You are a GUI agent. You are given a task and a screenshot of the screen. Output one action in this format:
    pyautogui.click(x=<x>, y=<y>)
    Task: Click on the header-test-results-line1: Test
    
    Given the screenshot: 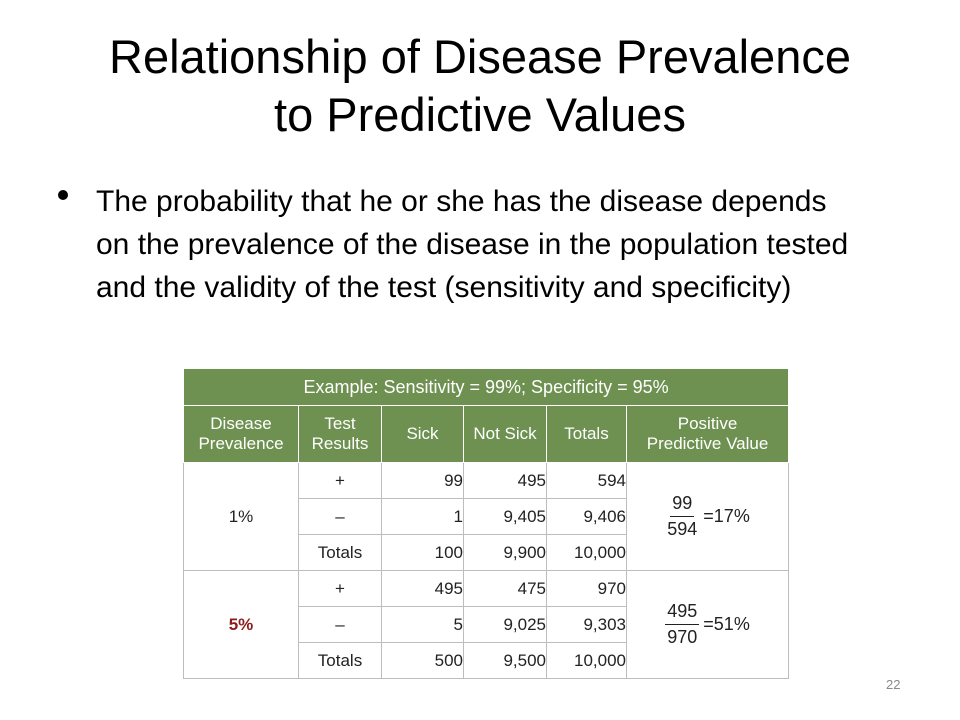 What is the action you would take?
    pyautogui.click(x=340, y=423)
    